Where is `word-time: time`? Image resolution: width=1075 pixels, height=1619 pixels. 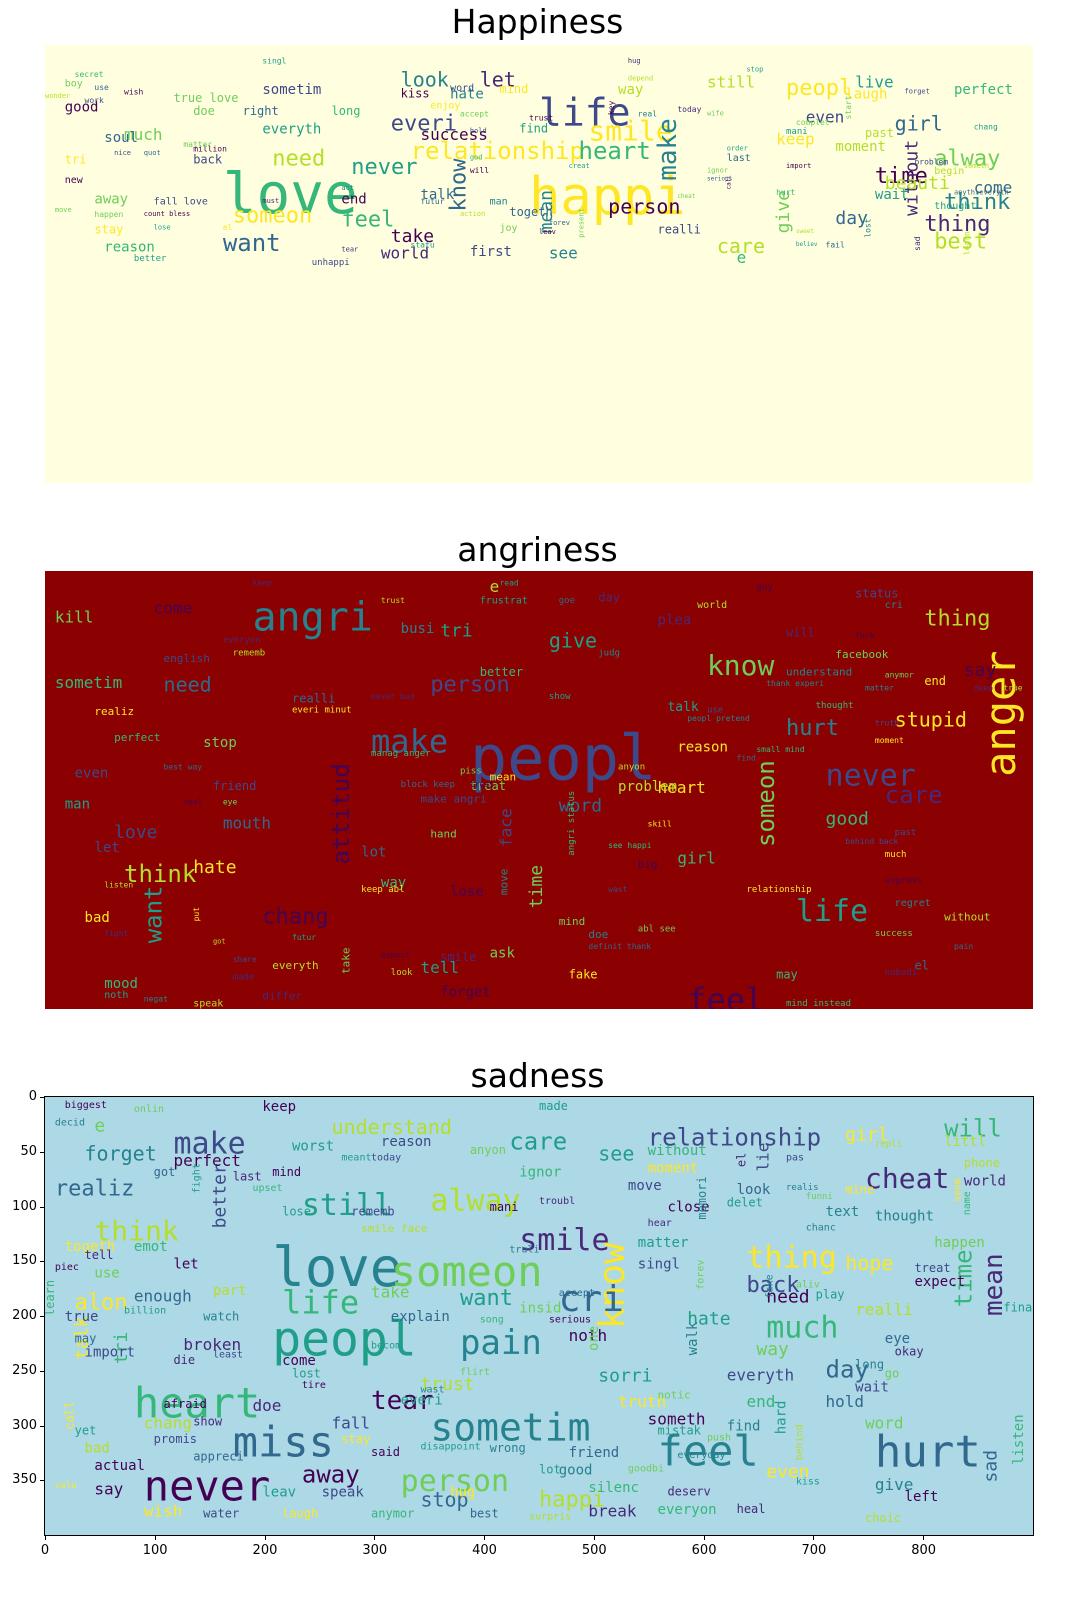 word-time: time is located at coordinates (964, 1278).